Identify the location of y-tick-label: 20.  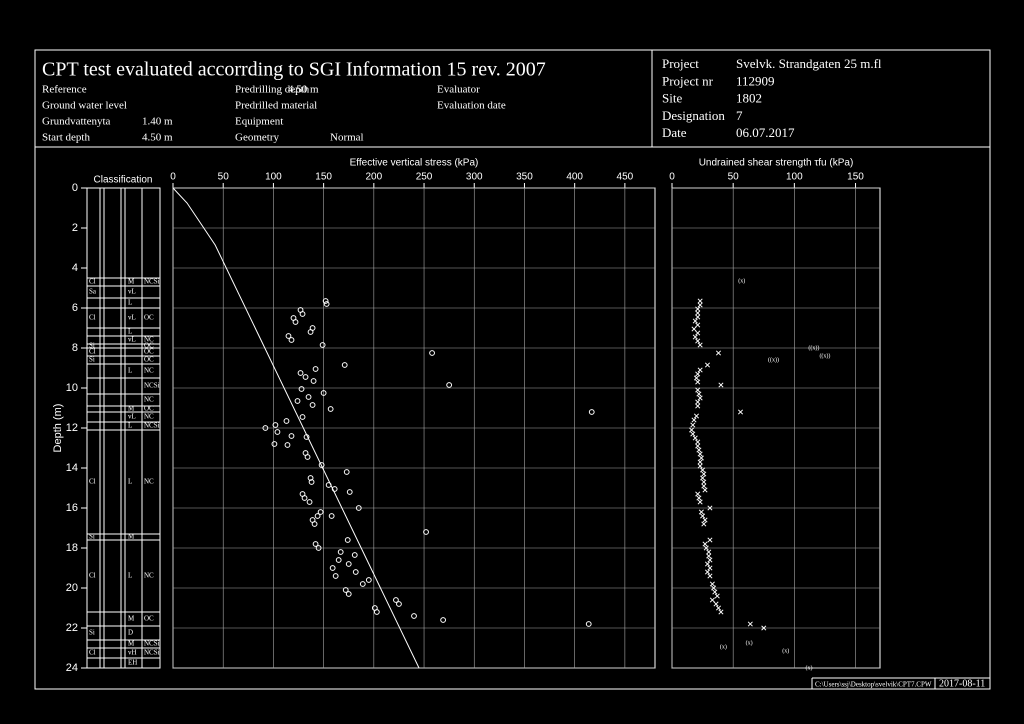
(72, 588).